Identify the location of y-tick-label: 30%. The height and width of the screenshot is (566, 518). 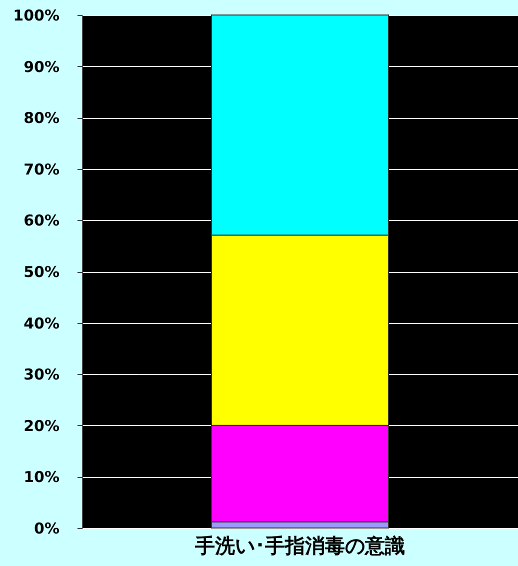
(42, 375).